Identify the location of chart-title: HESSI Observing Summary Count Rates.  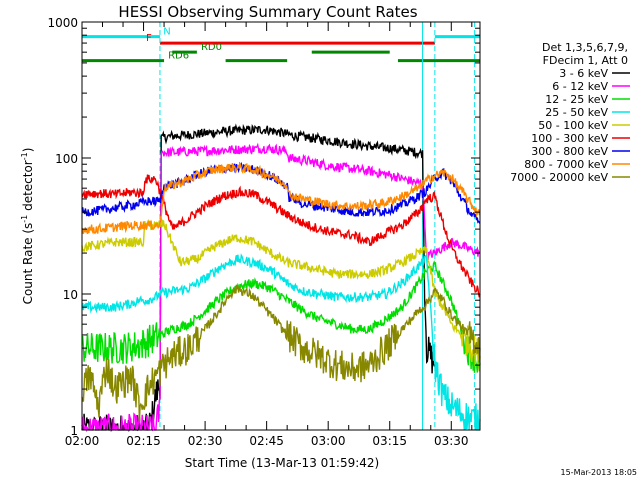
(267, 12).